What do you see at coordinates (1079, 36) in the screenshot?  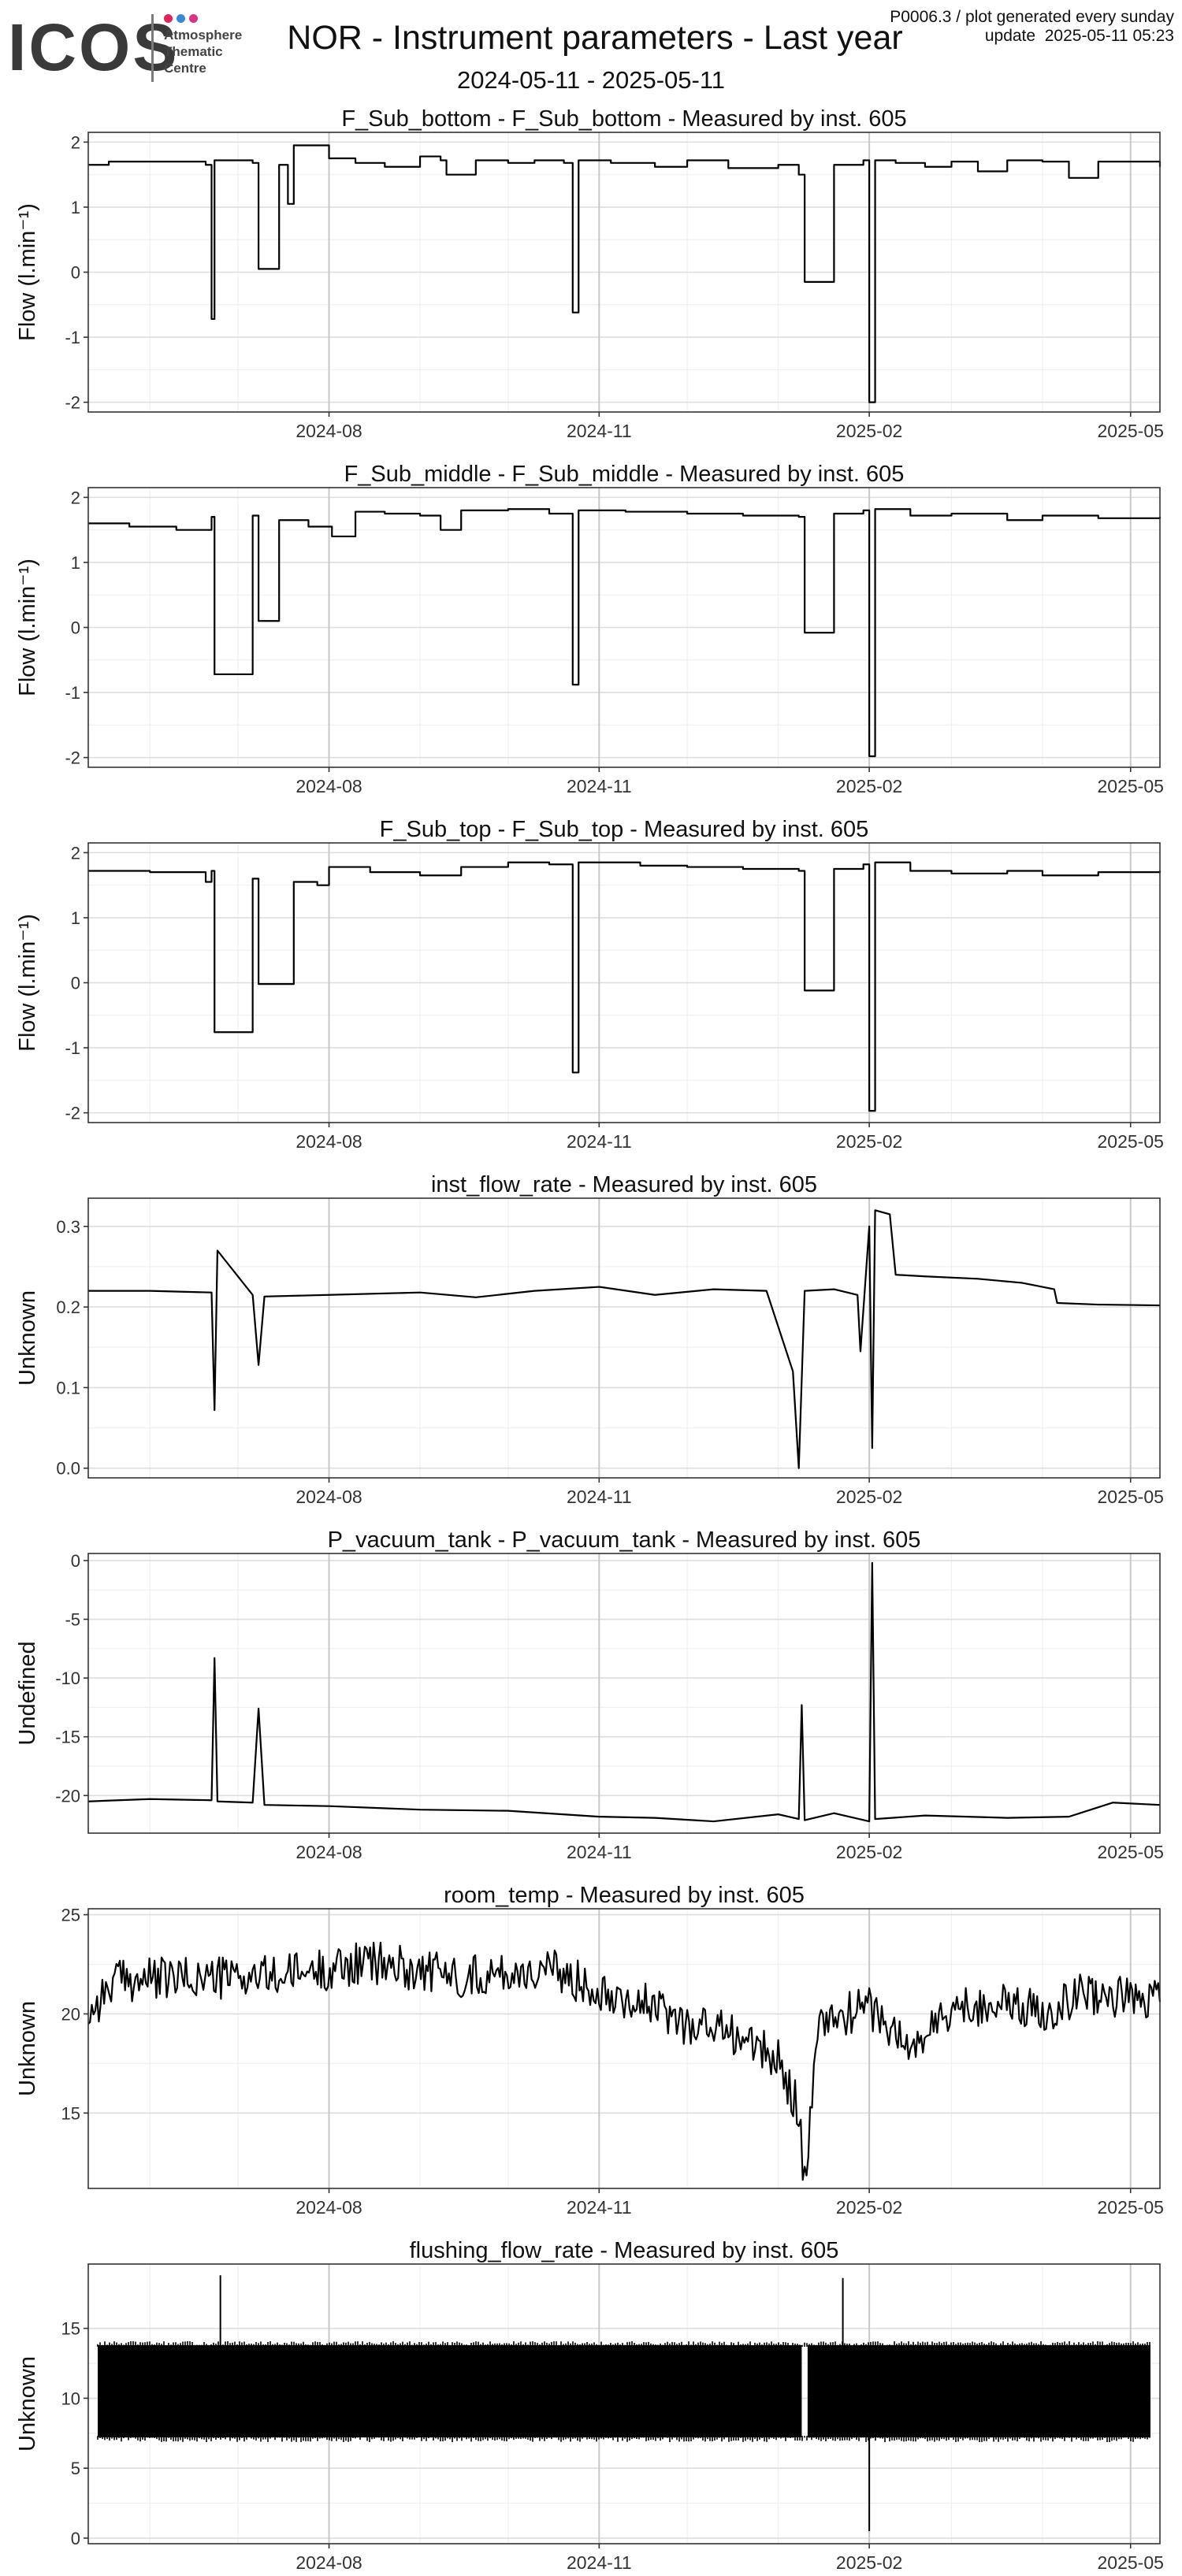 I see `update-info: update 2025-05-11 05:23` at bounding box center [1079, 36].